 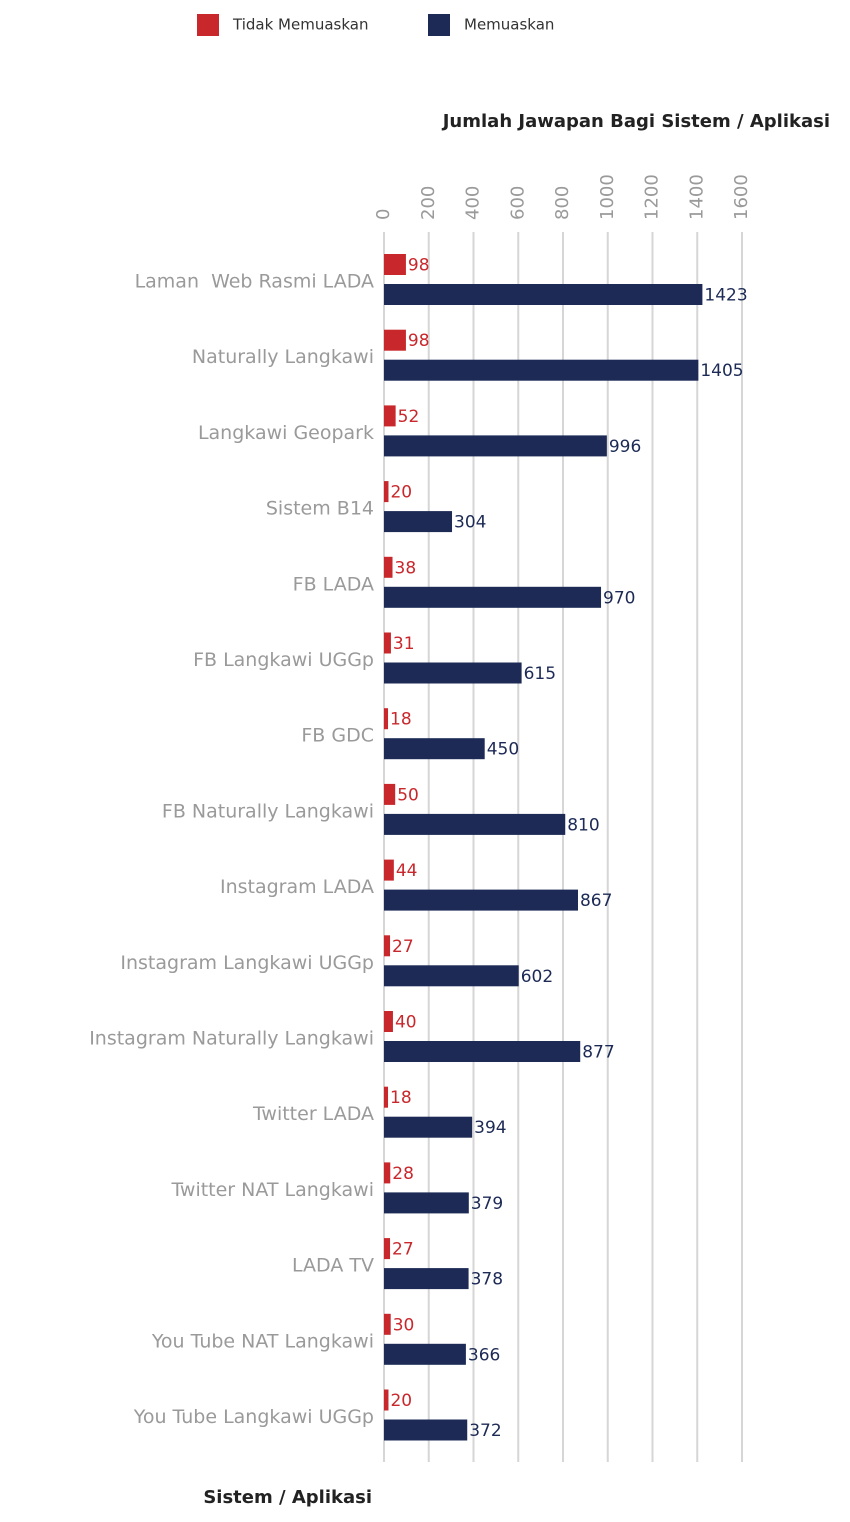 I want to click on y-tick-label: Instagram Naturally Langkawi, so click(x=231, y=1039).